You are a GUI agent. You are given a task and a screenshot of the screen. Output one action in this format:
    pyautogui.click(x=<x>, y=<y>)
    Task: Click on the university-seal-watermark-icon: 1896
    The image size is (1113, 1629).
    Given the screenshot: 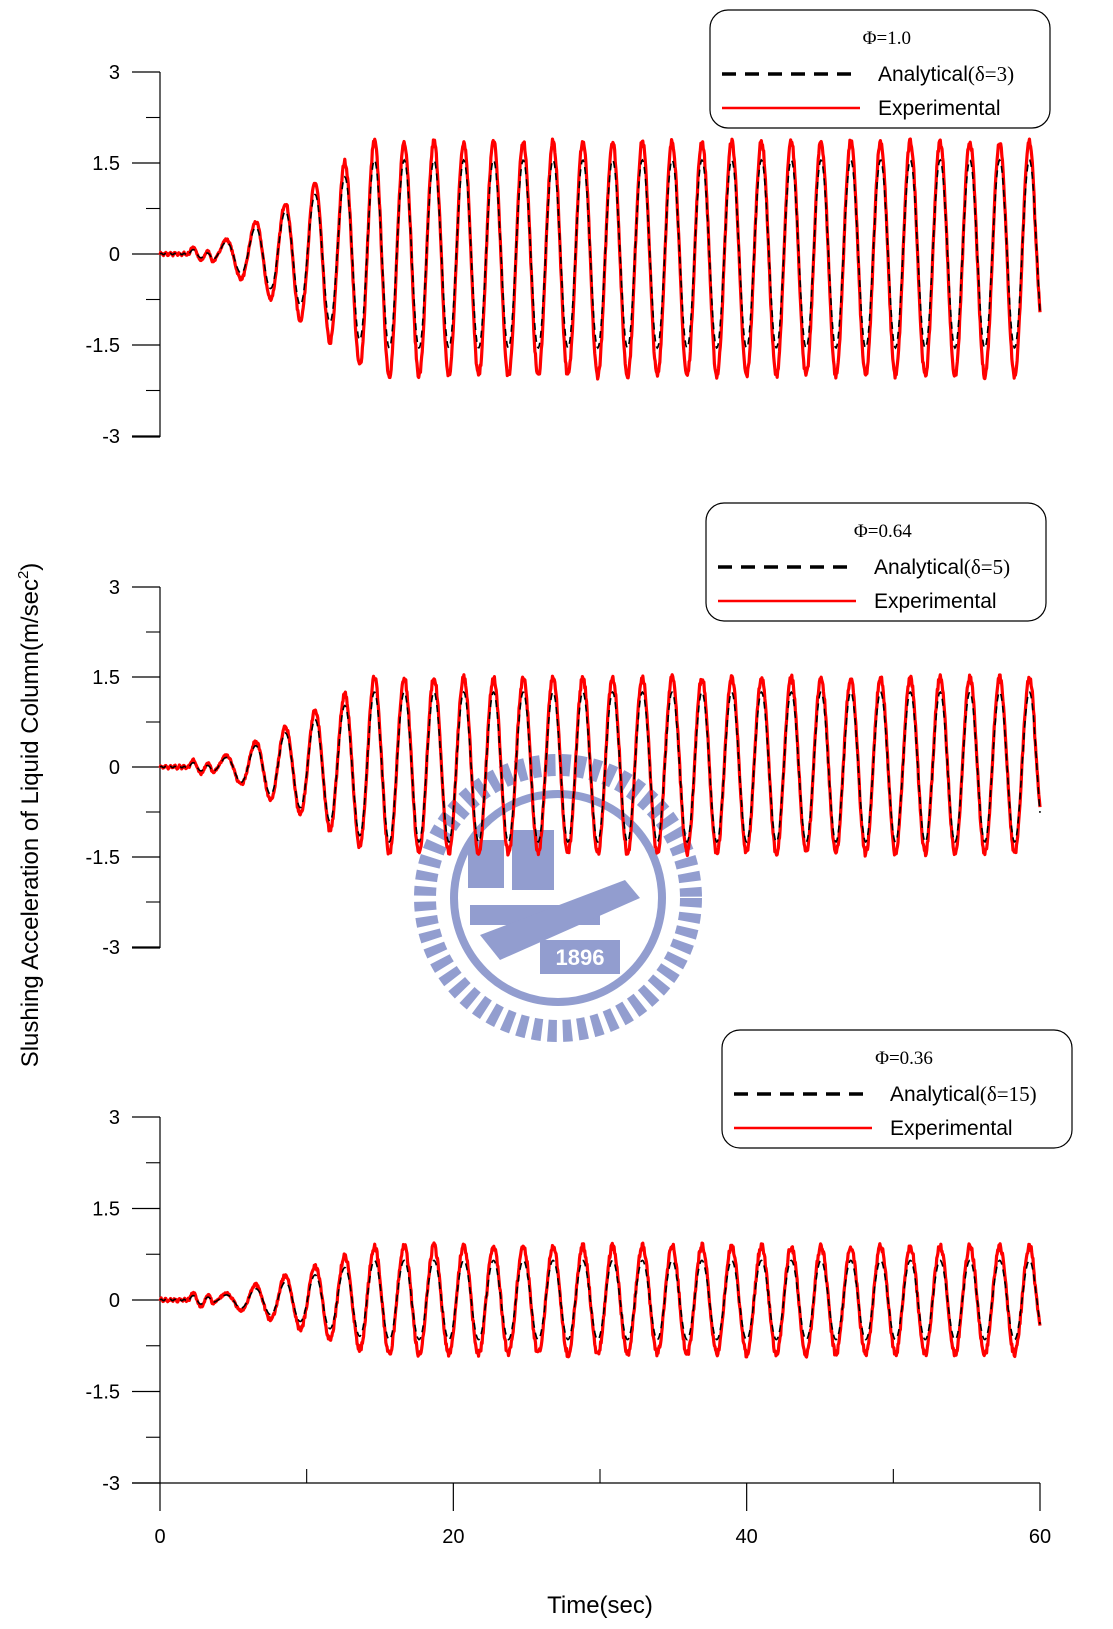 What is the action you would take?
    pyautogui.click(x=558, y=898)
    